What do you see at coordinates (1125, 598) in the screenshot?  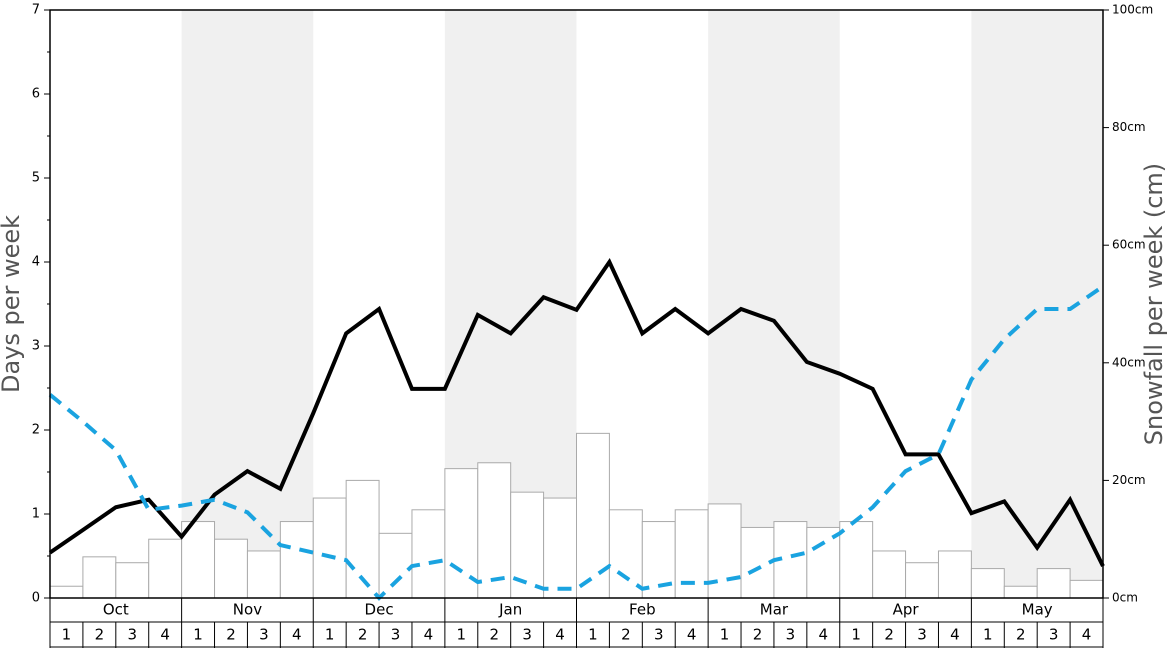 I see `y2-tick-label: 0cm` at bounding box center [1125, 598].